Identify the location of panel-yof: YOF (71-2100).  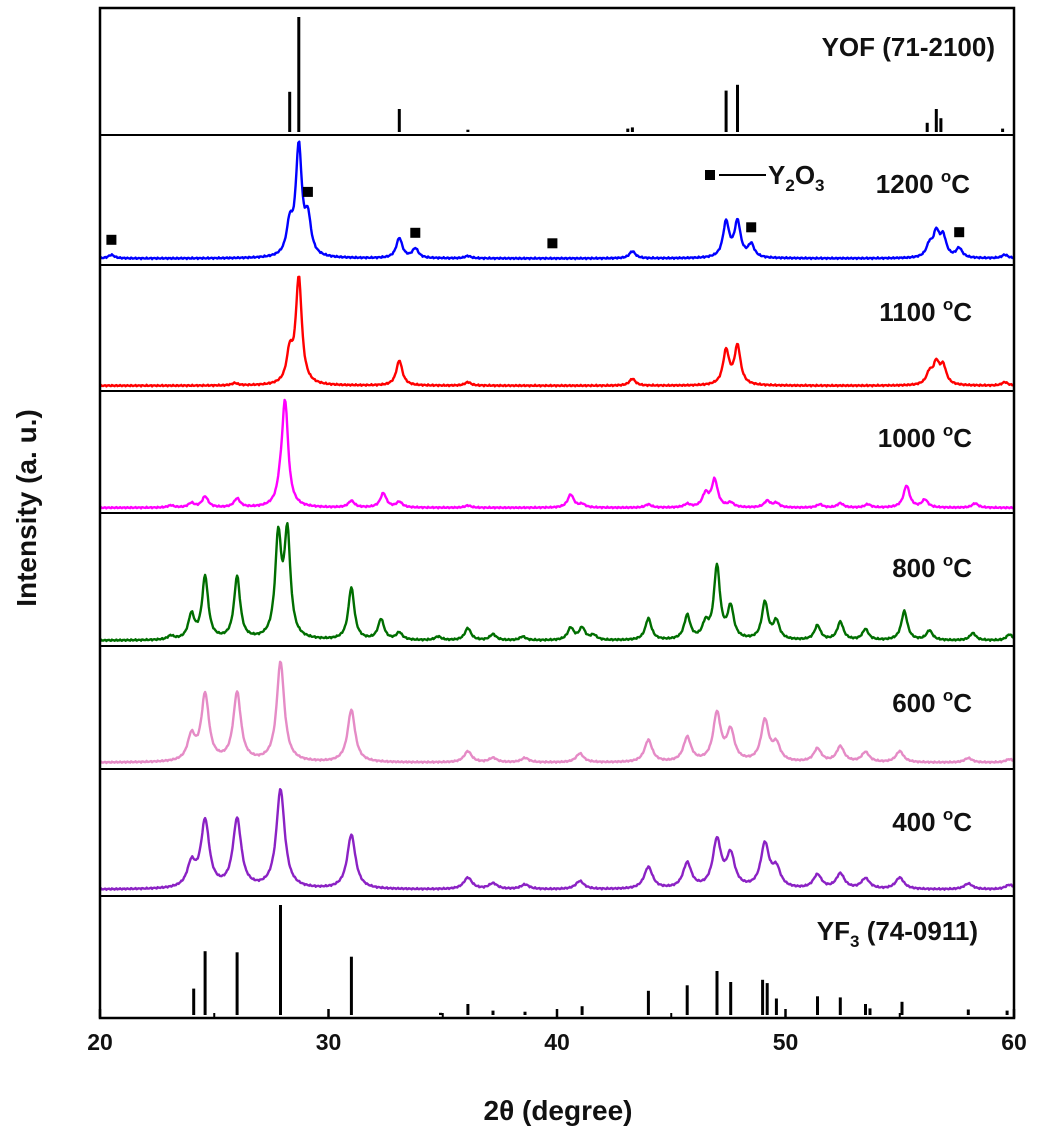
(646, 74).